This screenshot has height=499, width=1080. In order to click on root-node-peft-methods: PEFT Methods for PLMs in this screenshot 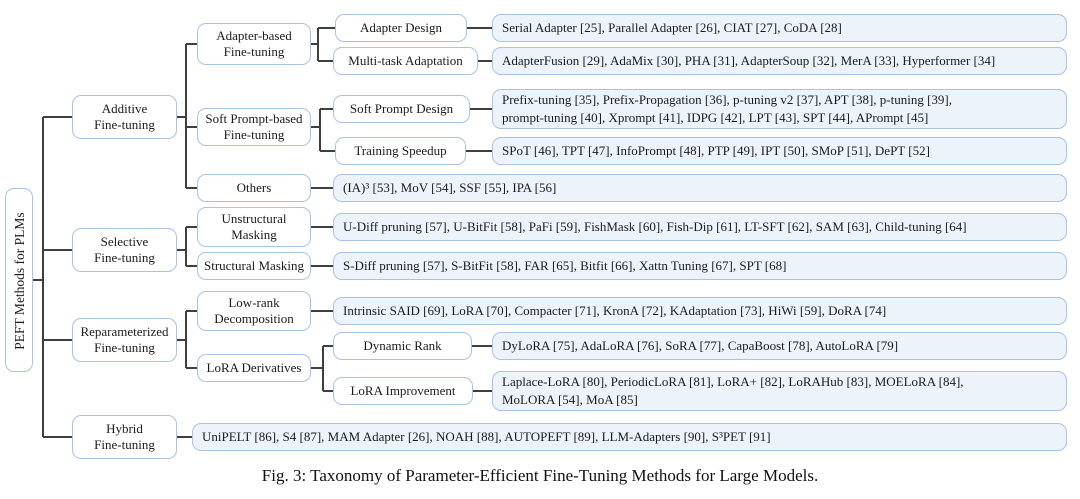, I will do `click(19, 280)`.